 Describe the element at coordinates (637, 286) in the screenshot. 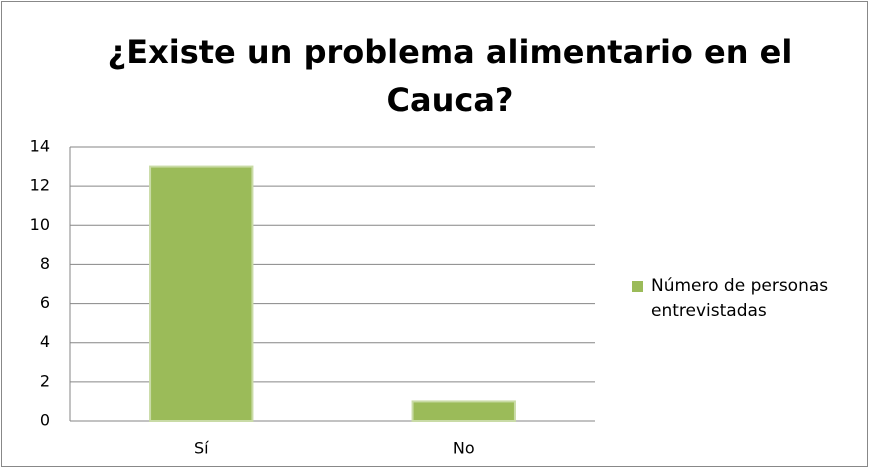

I see `legend-swatch` at that location.